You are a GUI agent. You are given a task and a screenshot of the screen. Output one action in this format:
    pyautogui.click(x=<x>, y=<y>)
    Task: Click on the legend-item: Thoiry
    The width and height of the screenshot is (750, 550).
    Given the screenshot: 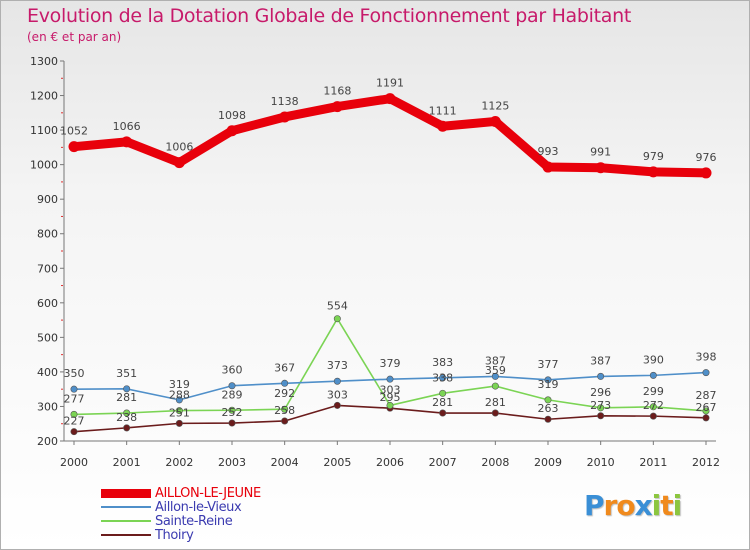 What is the action you would take?
    pyautogui.click(x=181, y=535)
    